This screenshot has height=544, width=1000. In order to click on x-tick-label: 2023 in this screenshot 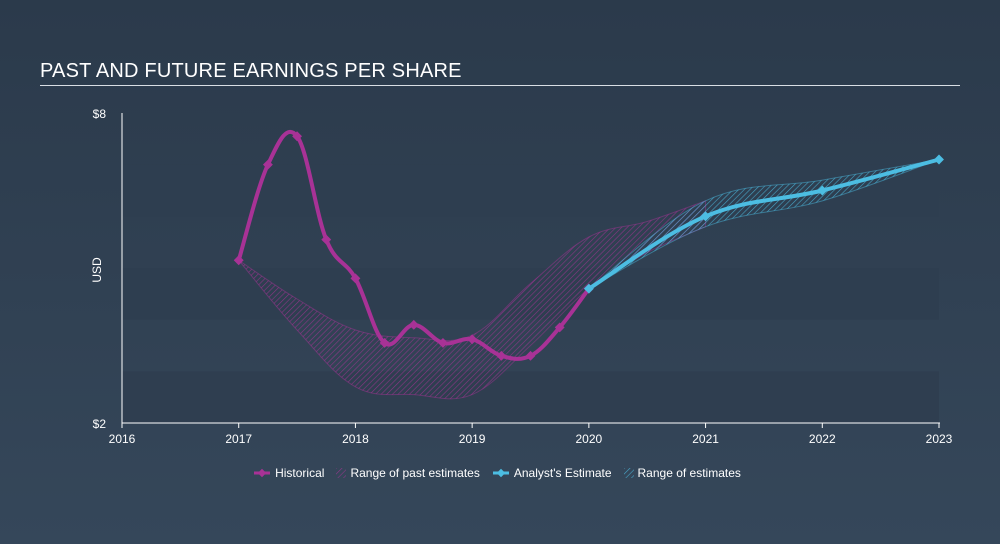, I will do `click(939, 439)`.